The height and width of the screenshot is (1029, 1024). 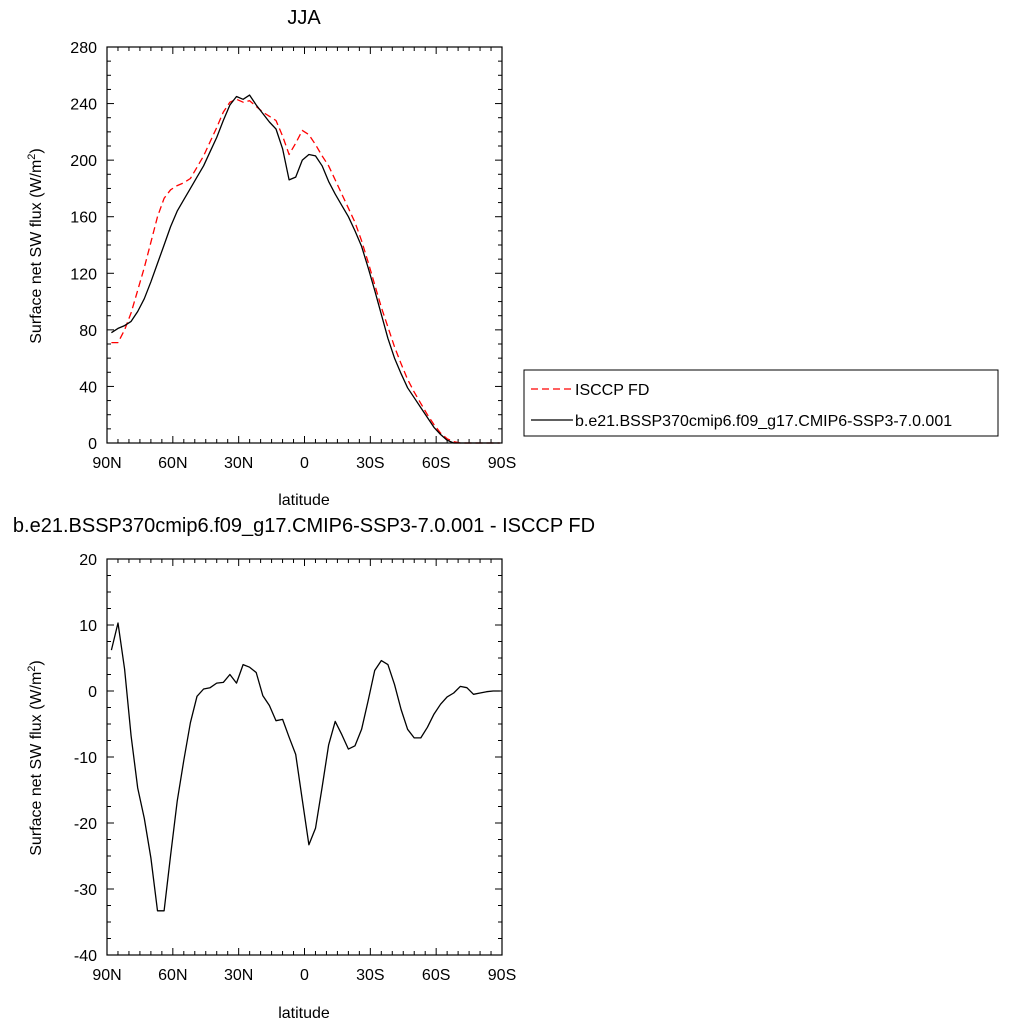 I want to click on top-series-lines, so click(x=305, y=269).